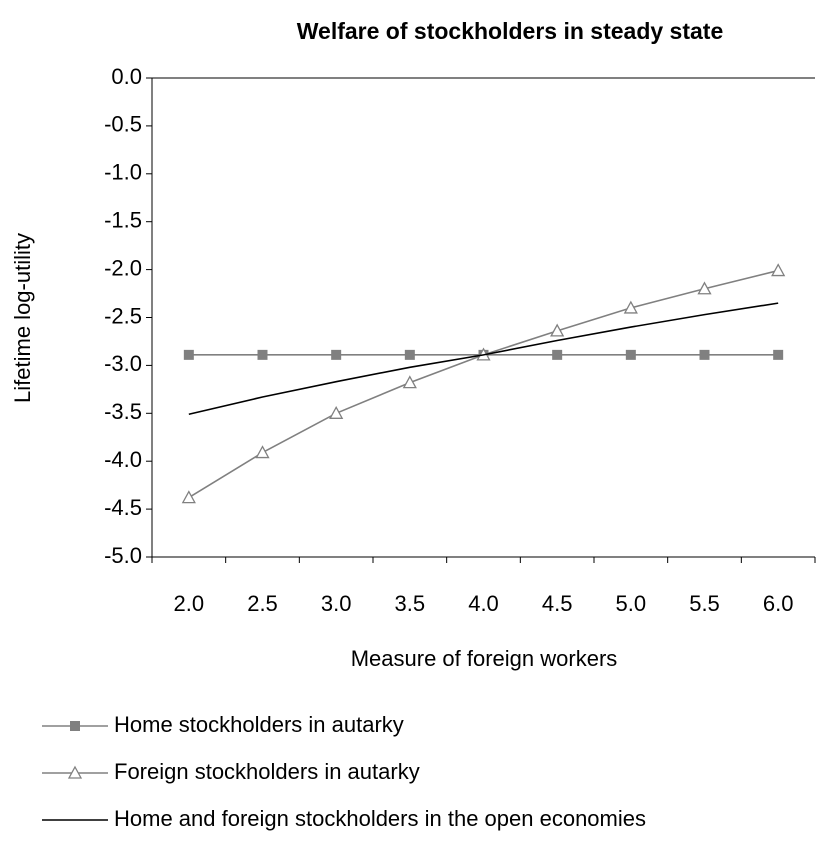 The width and height of the screenshot is (825, 856). What do you see at coordinates (483, 359) in the screenshot?
I see `series-line` at bounding box center [483, 359].